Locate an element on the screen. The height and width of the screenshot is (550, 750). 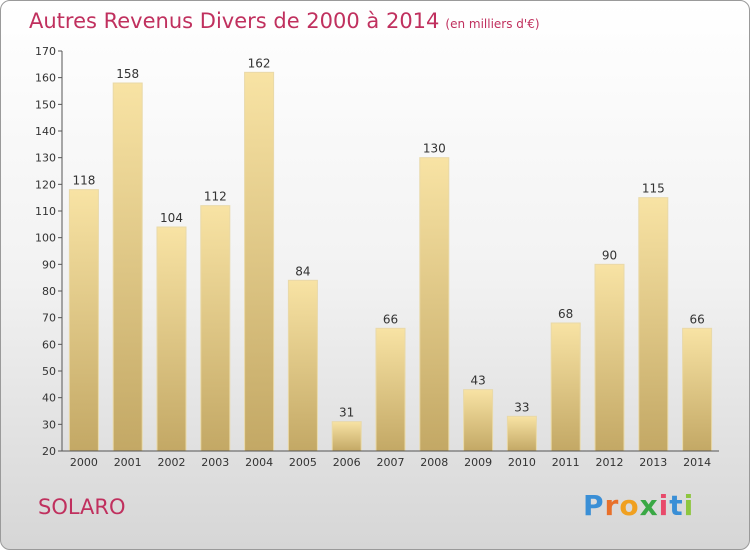
y-tick-label: 170 is located at coordinates (45, 51).